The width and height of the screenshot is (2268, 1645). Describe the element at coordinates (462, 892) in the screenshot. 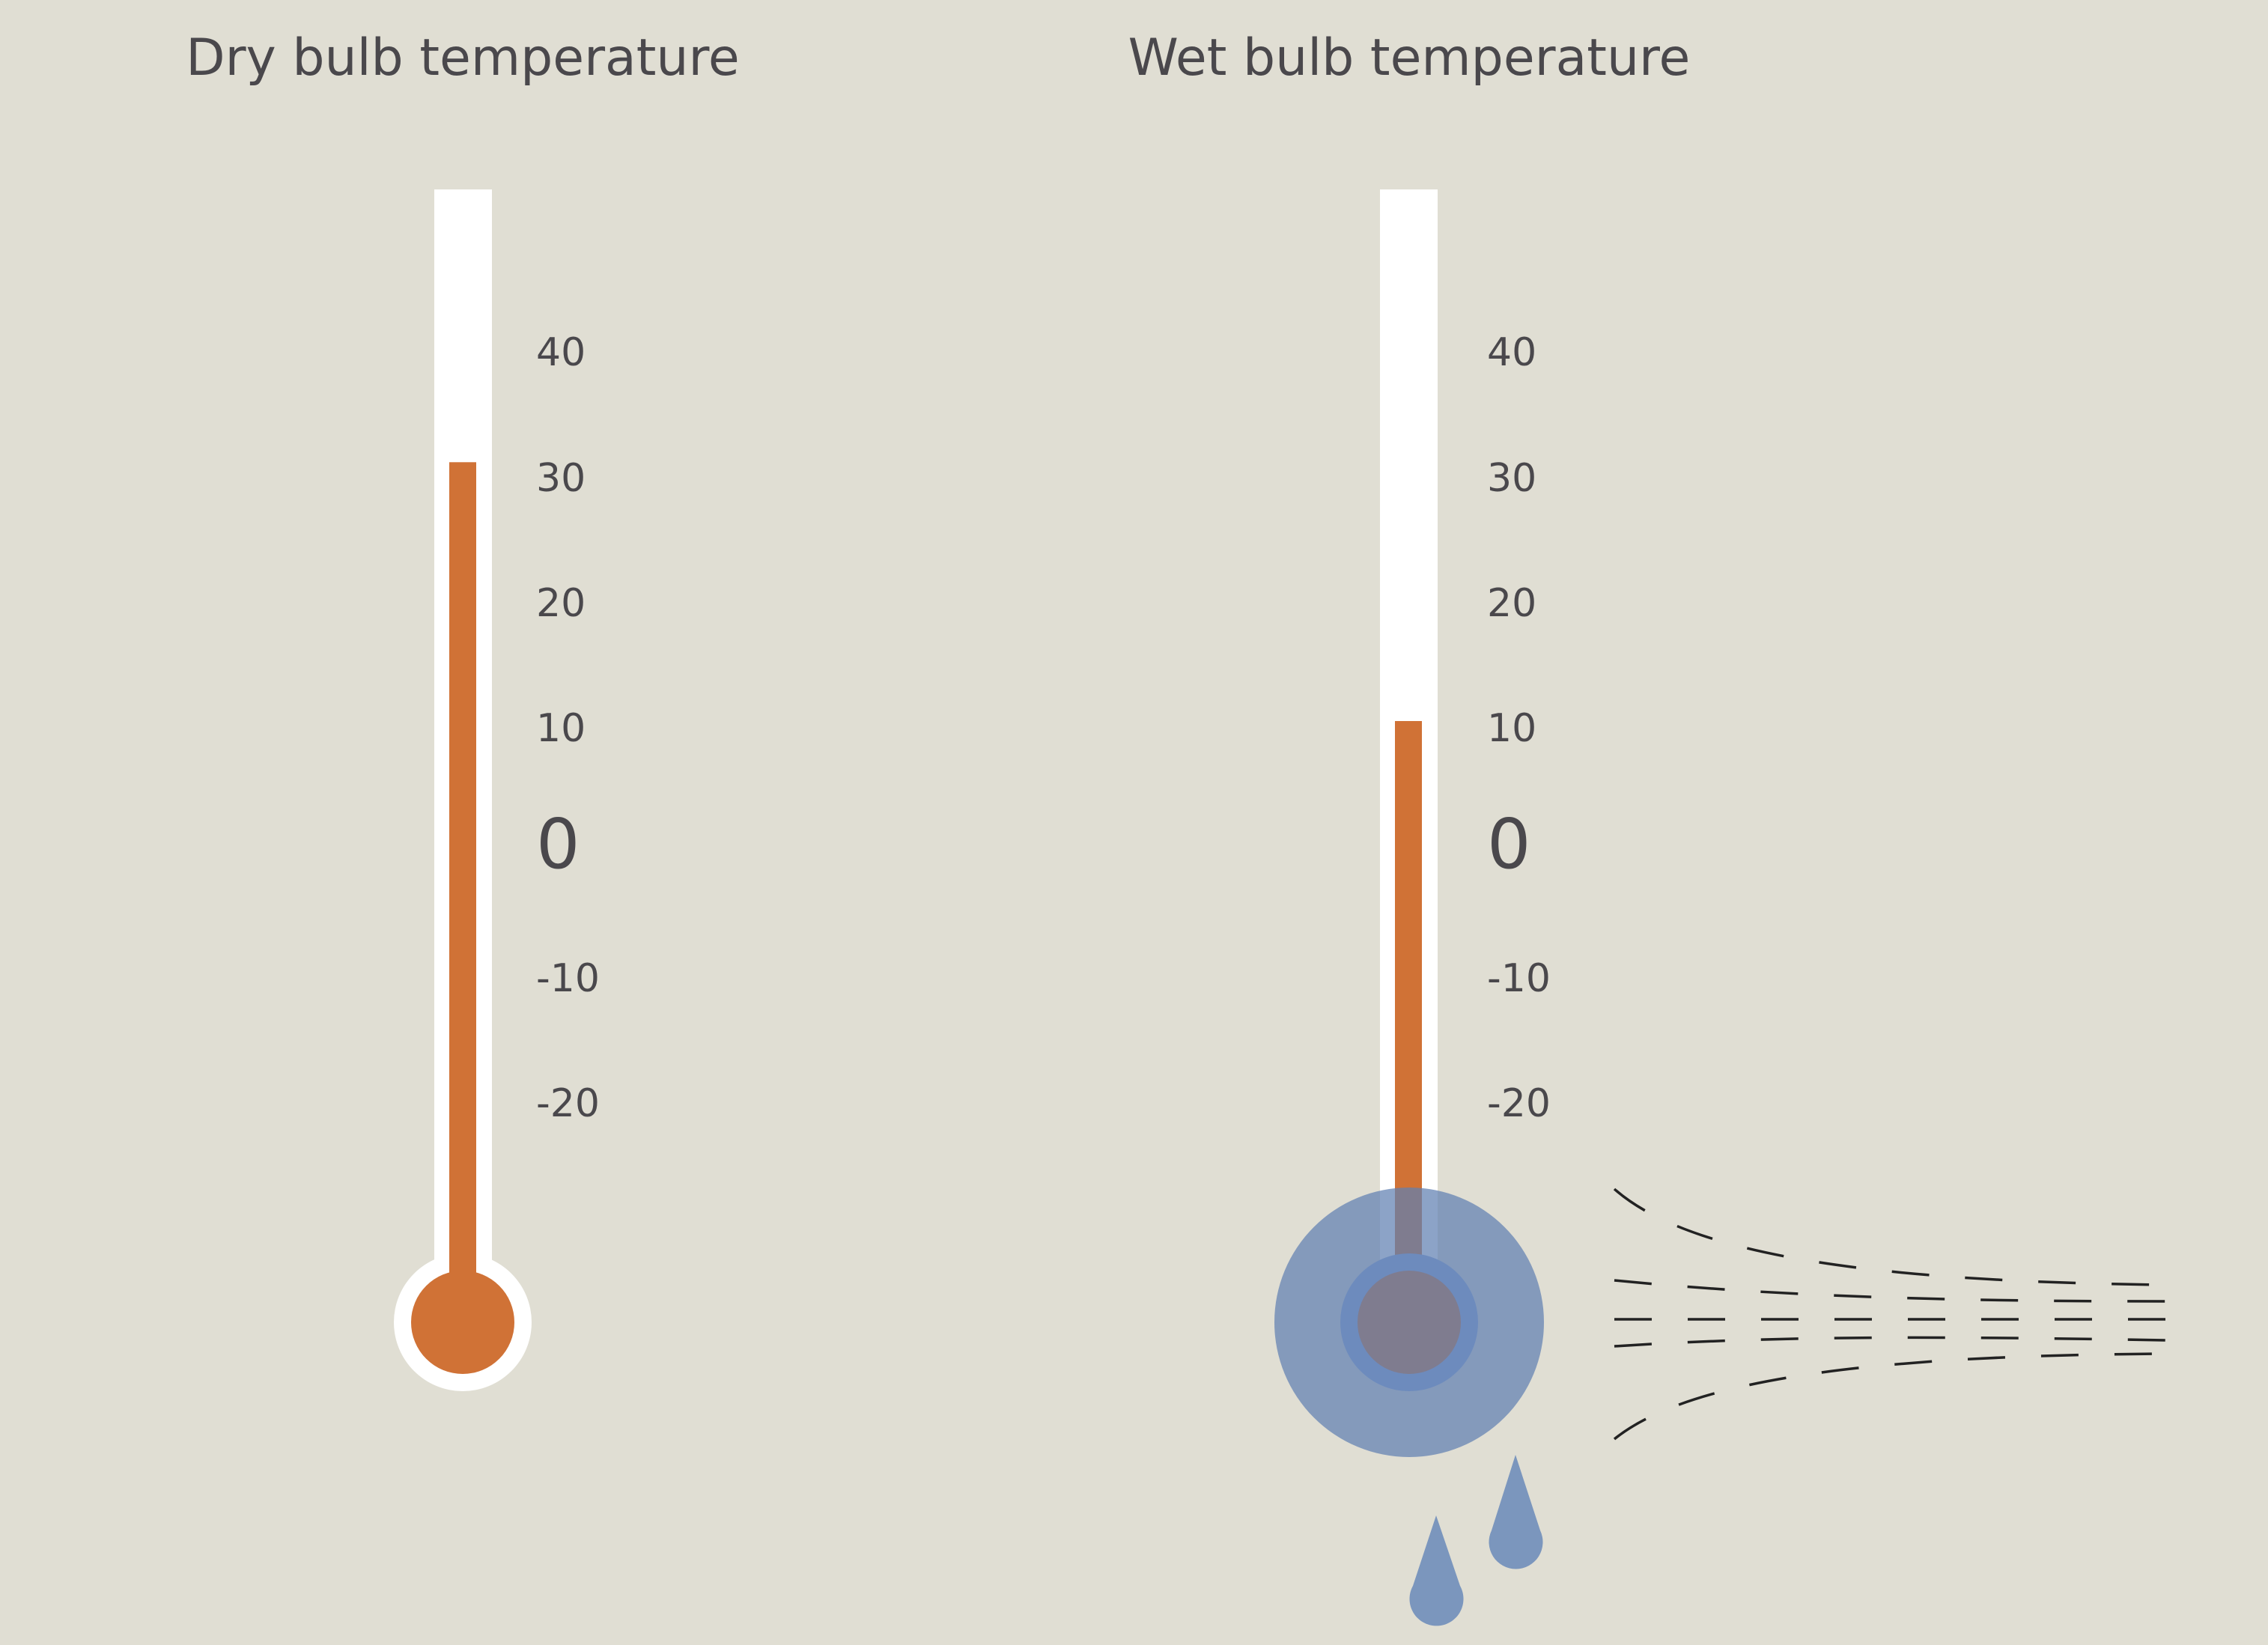

I see `dry-bulb-mercury-column` at that location.